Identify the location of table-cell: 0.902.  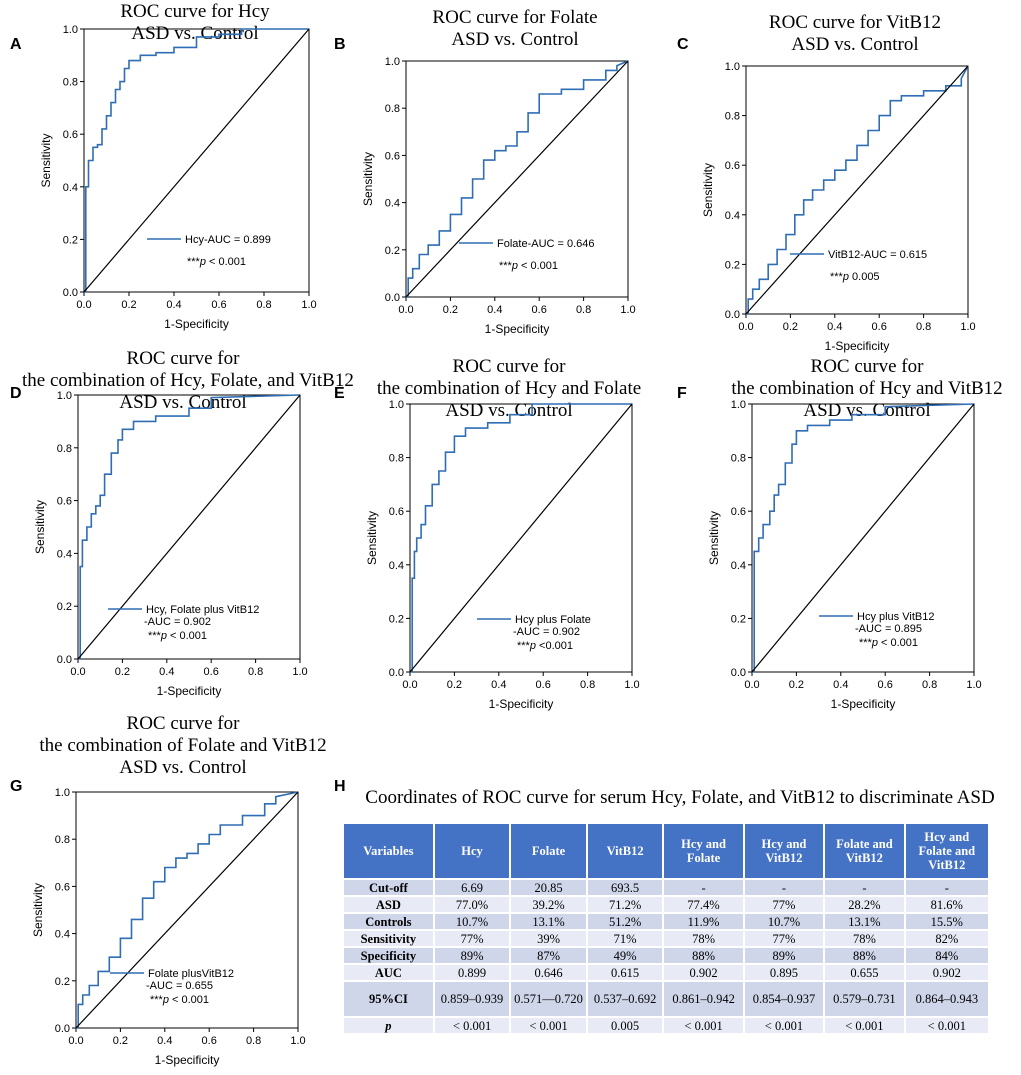
(703, 972).